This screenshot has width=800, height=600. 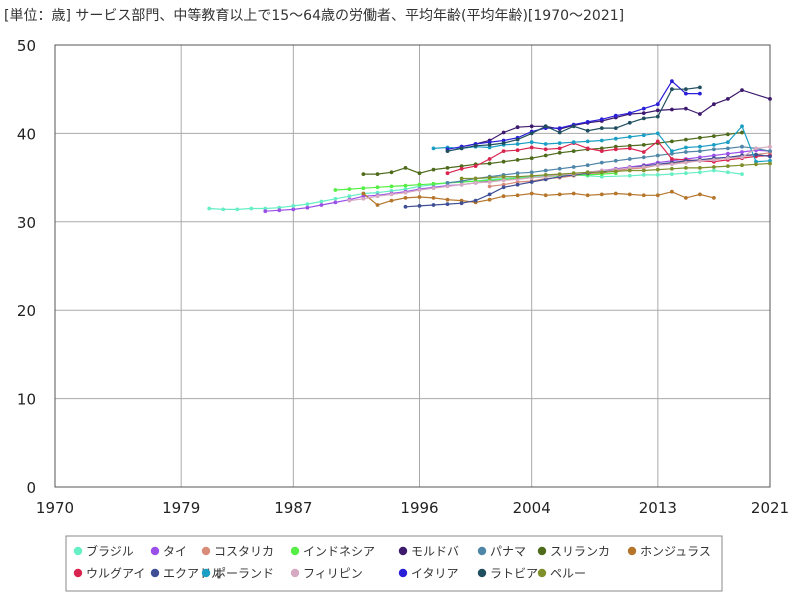 I want to click on y-tick-label: 30, so click(x=26, y=223).